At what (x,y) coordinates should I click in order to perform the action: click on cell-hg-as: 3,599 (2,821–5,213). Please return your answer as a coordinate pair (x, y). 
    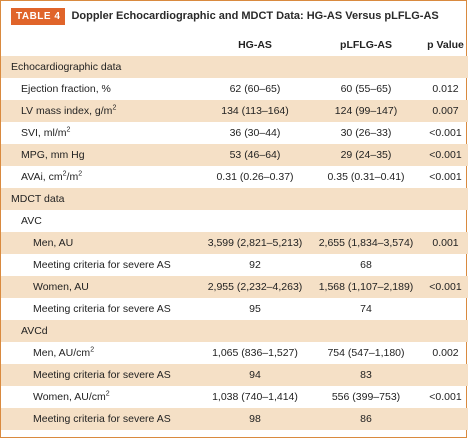
    Looking at the image, I should click on (255, 243).